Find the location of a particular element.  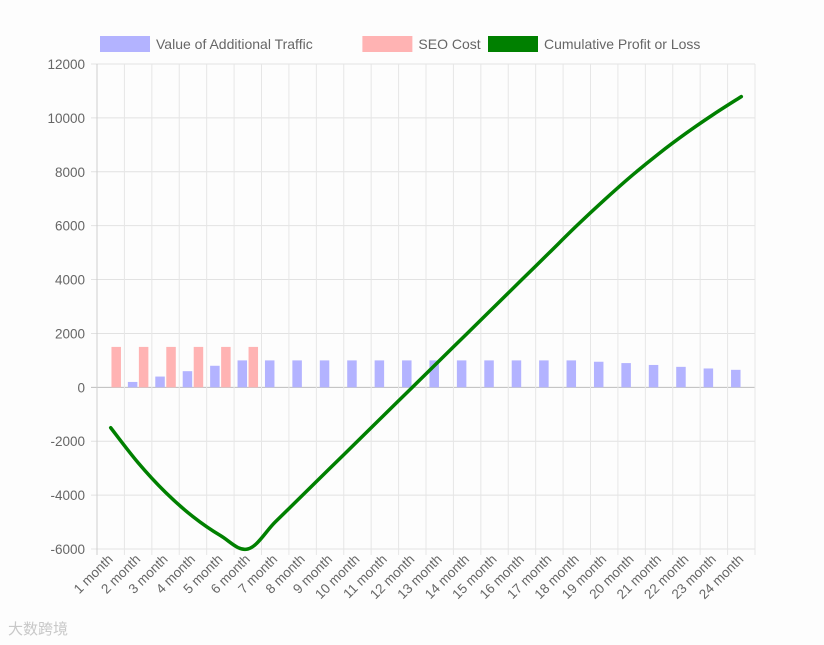

y-tick-label: -2000 is located at coordinates (67, 441).